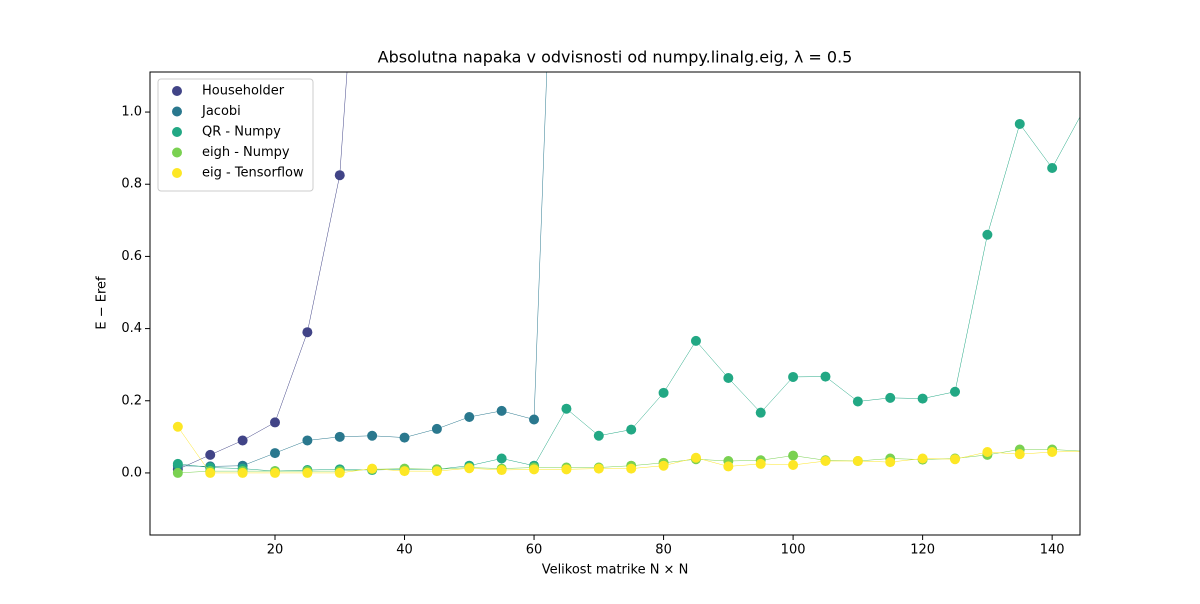 The height and width of the screenshot is (604, 1200). What do you see at coordinates (275, 550) in the screenshot?
I see `x-tick-label: 20` at bounding box center [275, 550].